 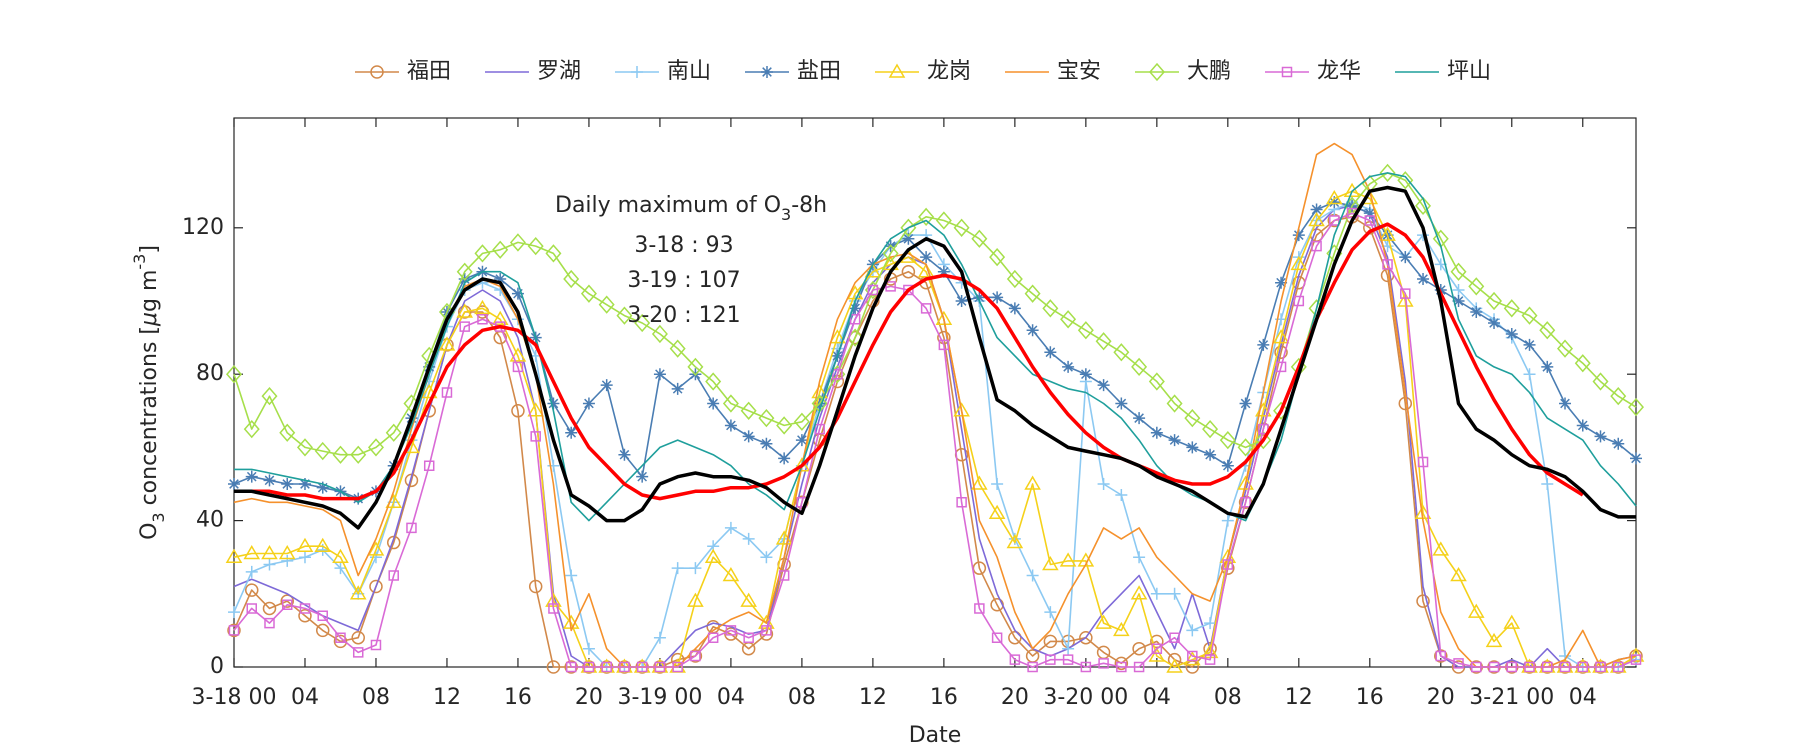 I want to click on annotation-line: 3-18 : 93, so click(x=683, y=245).